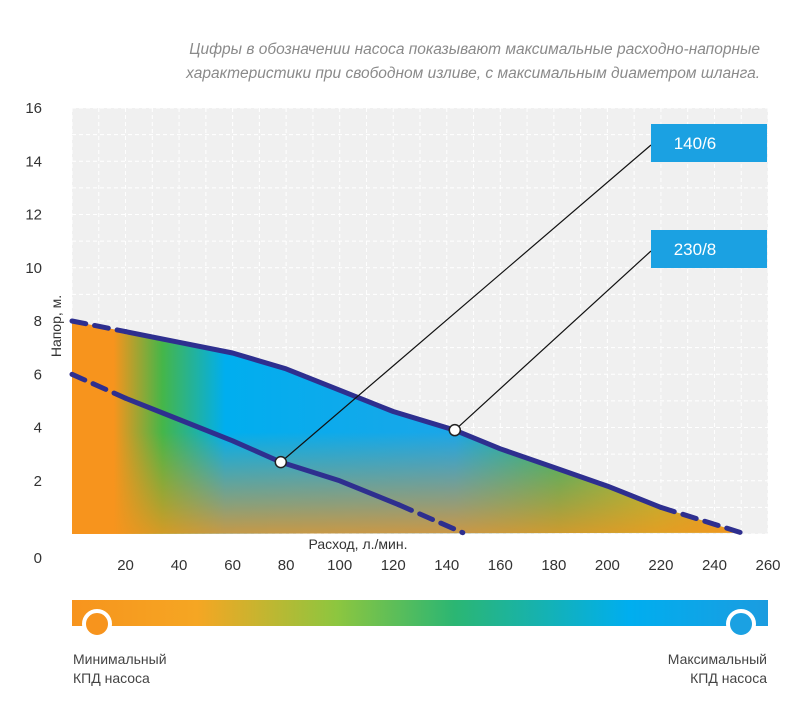  What do you see at coordinates (38, 558) in the screenshot?
I see `y-tick-label: 0` at bounding box center [38, 558].